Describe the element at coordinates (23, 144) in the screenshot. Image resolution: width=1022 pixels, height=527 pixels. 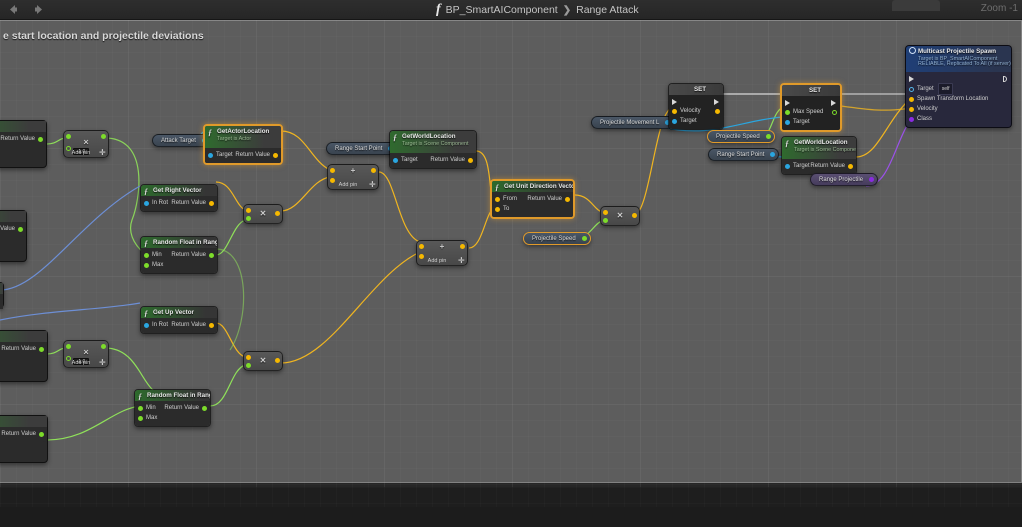
I see `node-stub-left-1: Return Value` at that location.